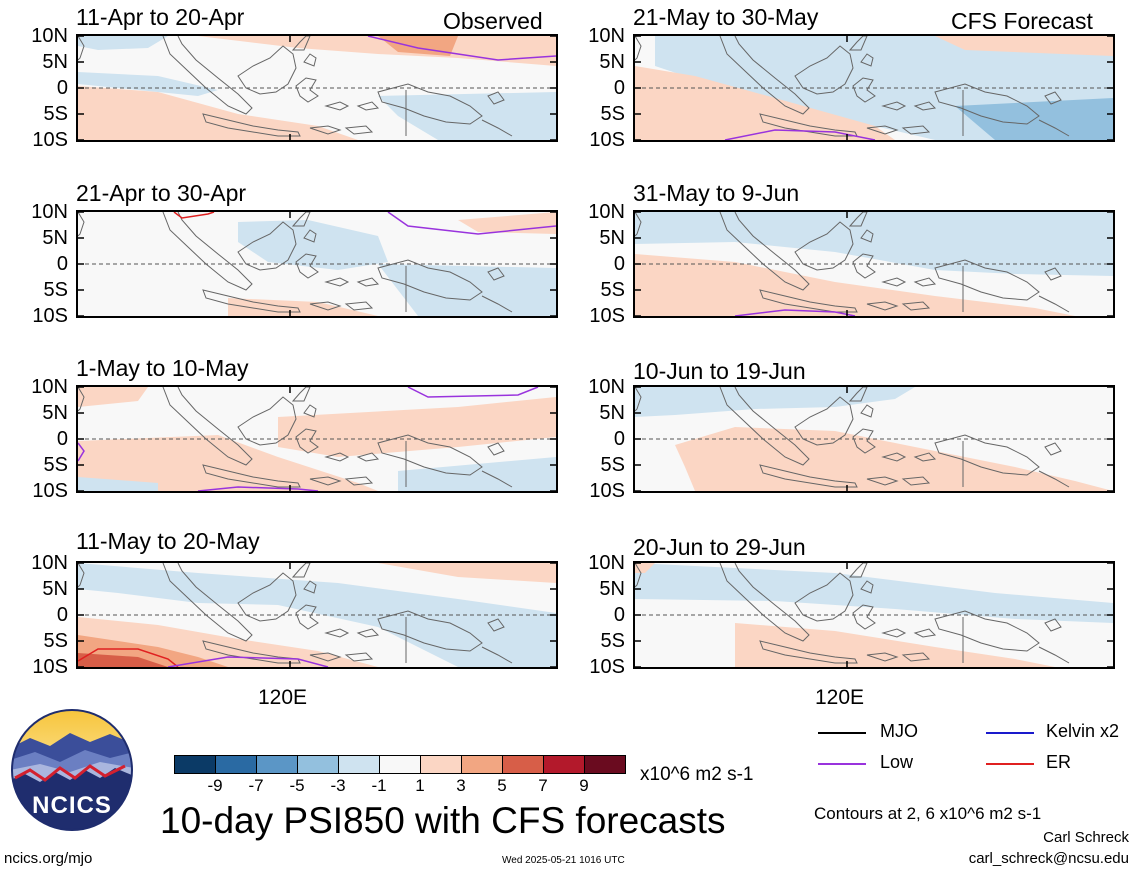 The width and height of the screenshot is (1135, 873). What do you see at coordinates (928, 813) in the screenshot?
I see `contours-note: Contours at 2, 6 x10^6 m2 s-1` at bounding box center [928, 813].